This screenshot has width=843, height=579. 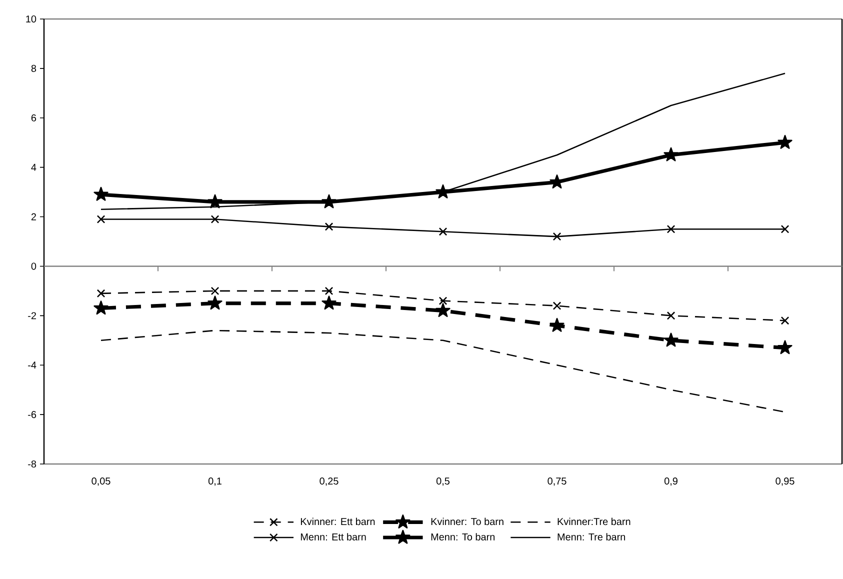 What do you see at coordinates (333, 536) in the screenshot?
I see `legend-label: Menn: Ett barn` at bounding box center [333, 536].